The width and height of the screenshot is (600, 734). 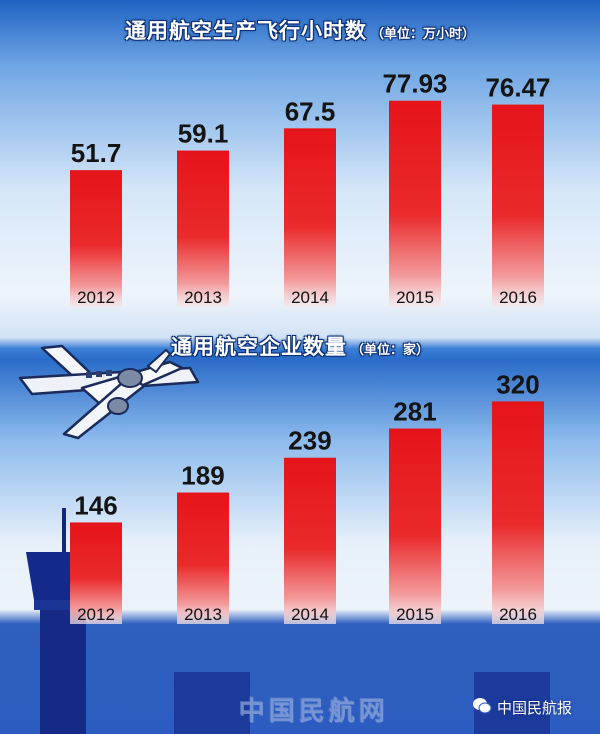 What do you see at coordinates (535, 708) in the screenshot?
I see `account-watermark: 中国民航报` at bounding box center [535, 708].